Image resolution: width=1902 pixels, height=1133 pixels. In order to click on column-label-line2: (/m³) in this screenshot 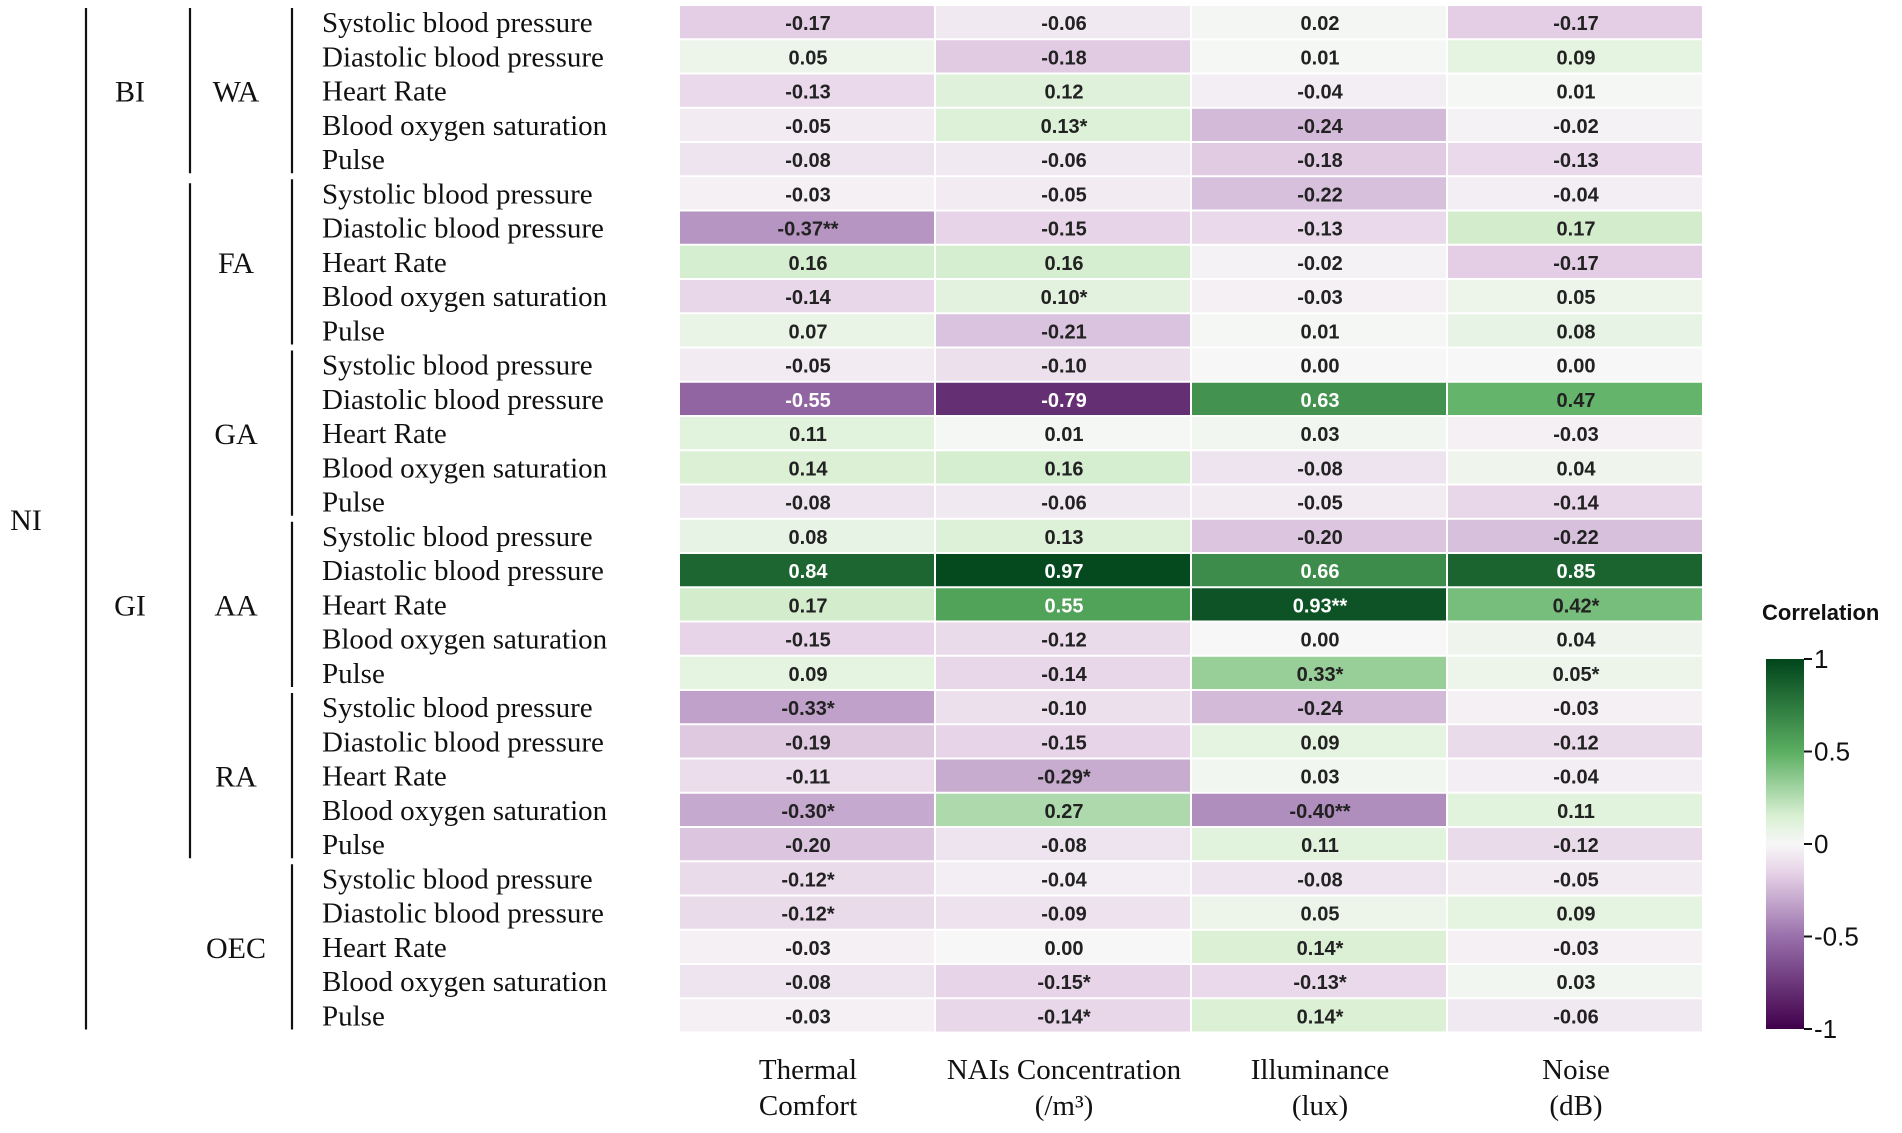, I will do `click(1064, 1106)`.